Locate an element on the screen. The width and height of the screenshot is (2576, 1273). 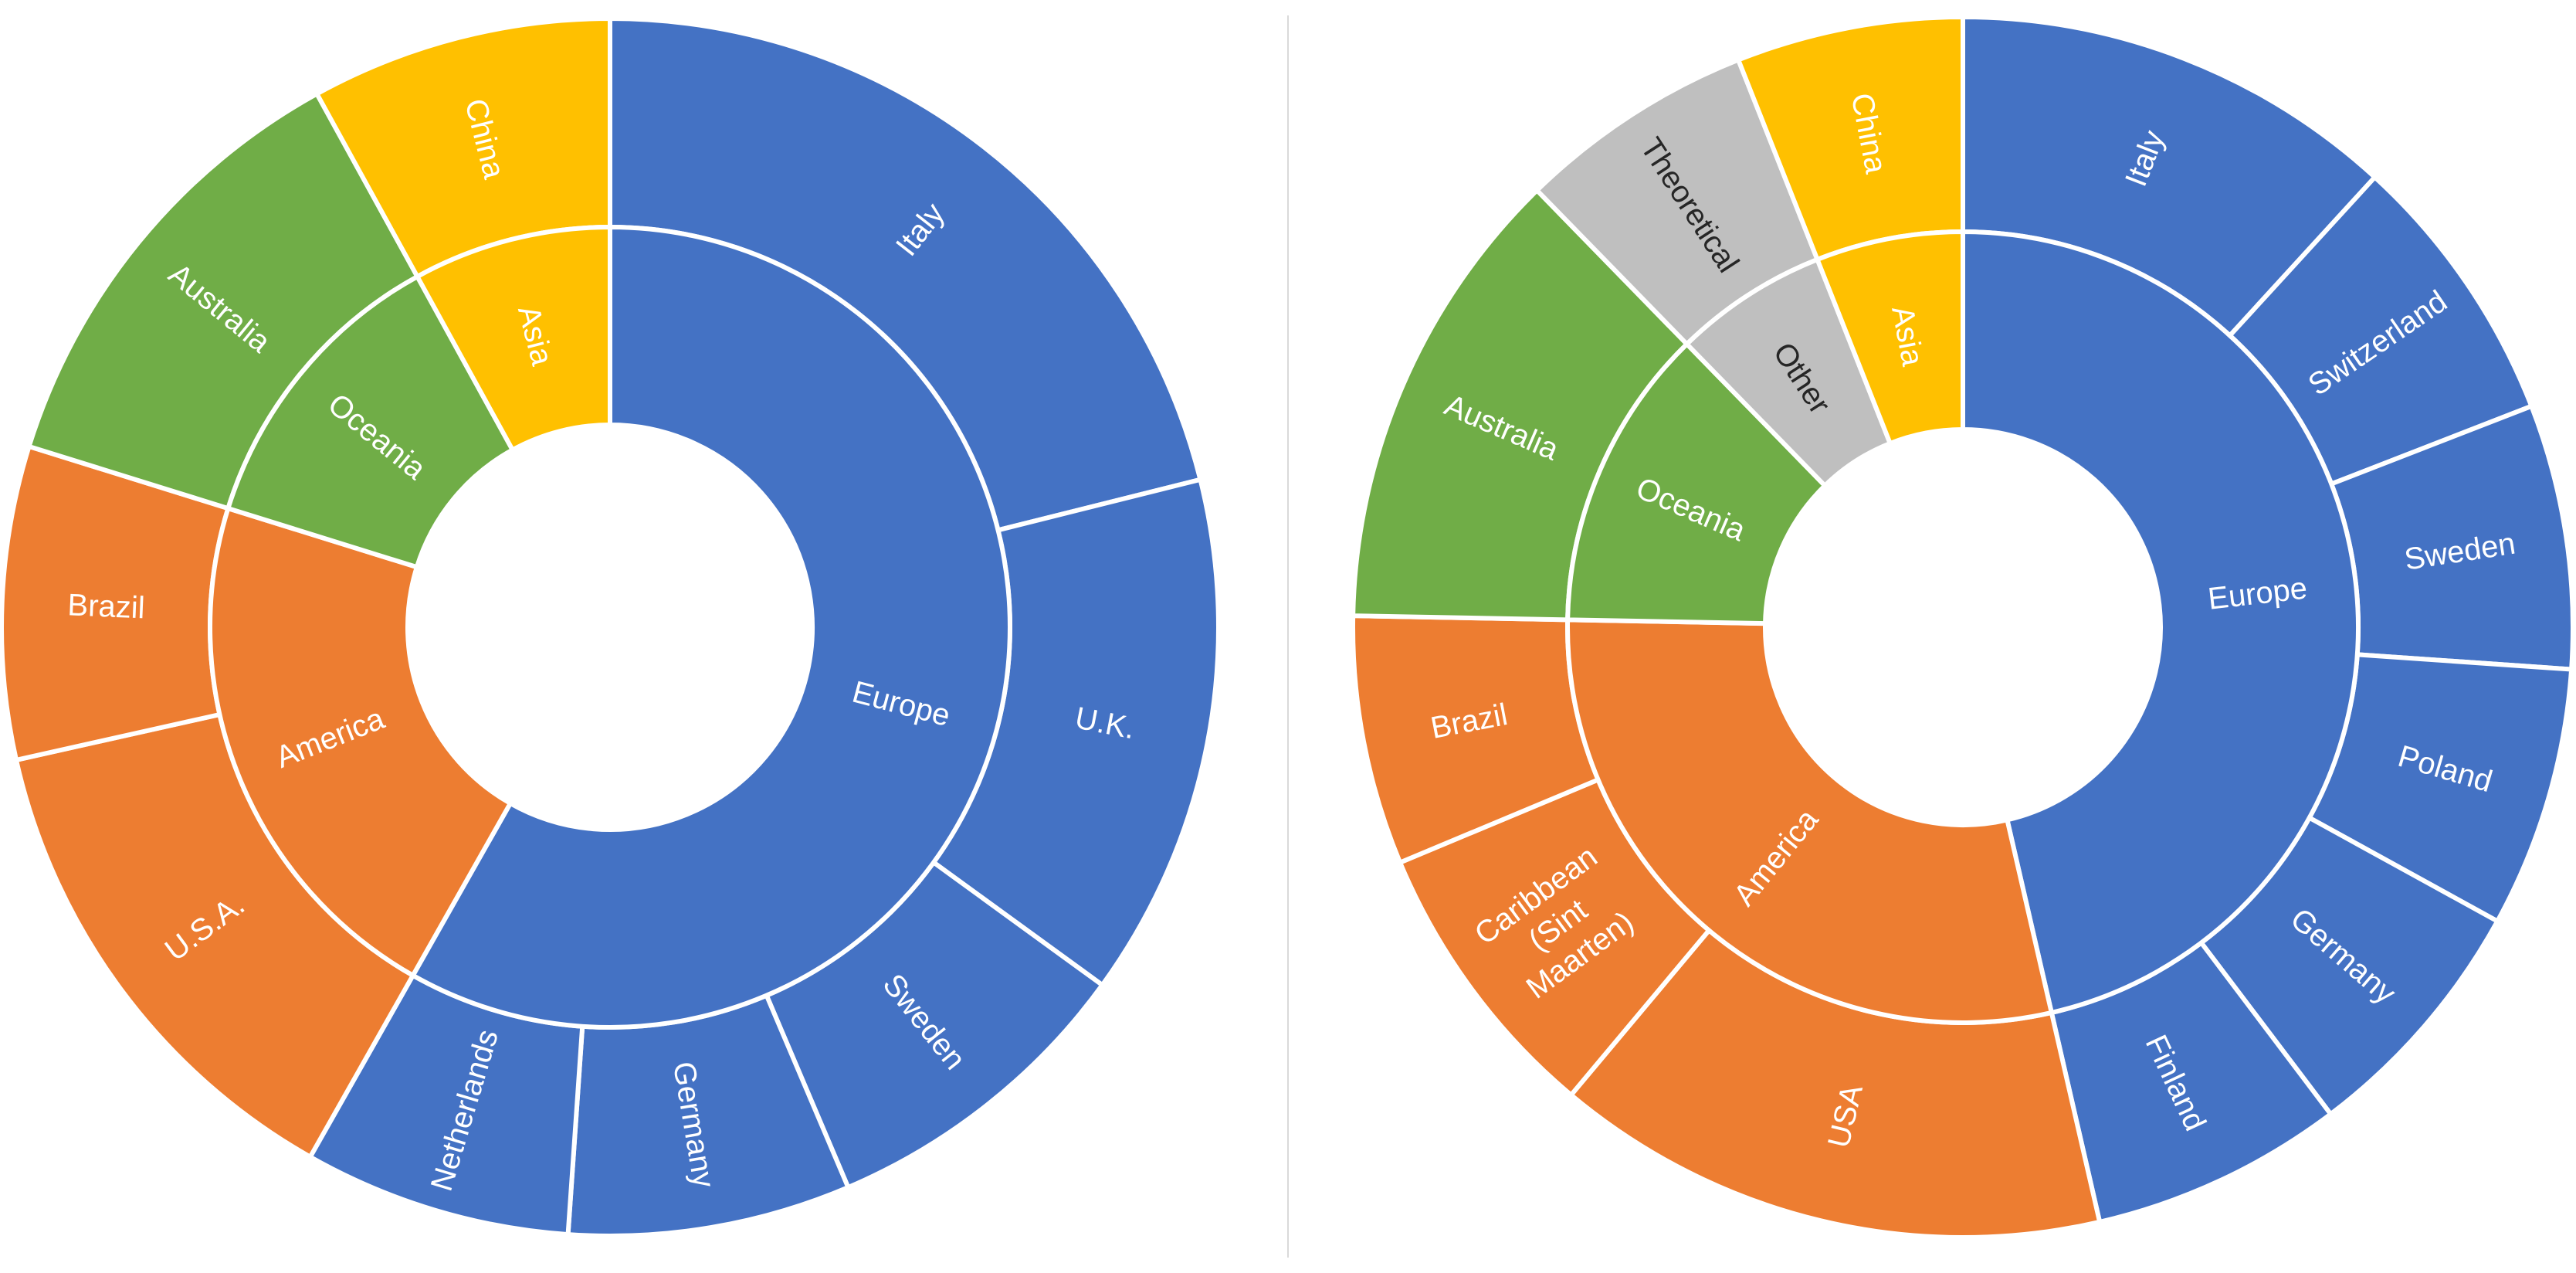
right-inner-wedge-oceania is located at coordinates (1697, 483).